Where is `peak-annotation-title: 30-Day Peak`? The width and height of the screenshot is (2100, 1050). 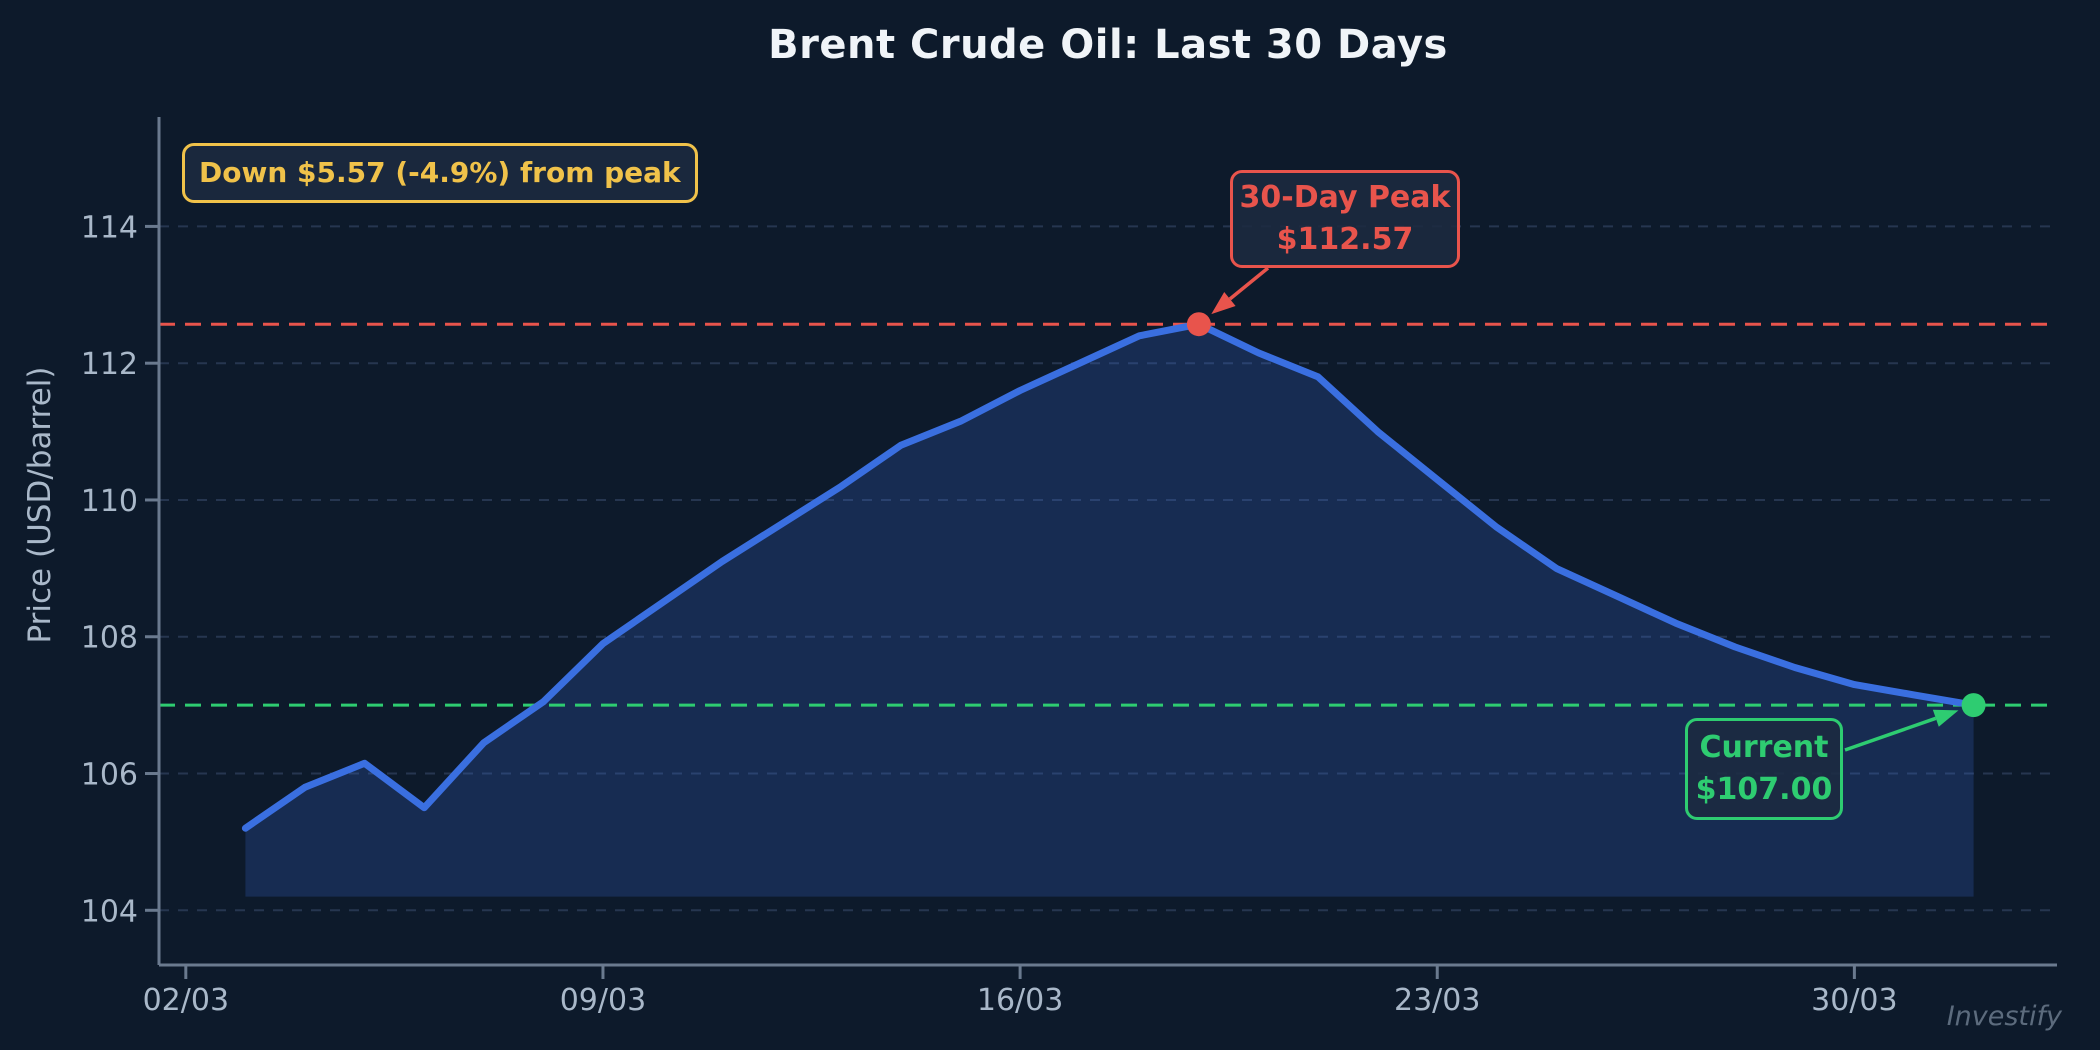
peak-annotation-title: 30-Day Peak is located at coordinates (1345, 197).